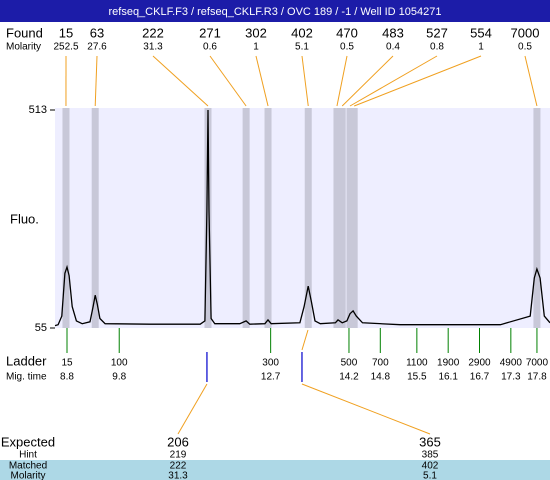  What do you see at coordinates (28, 441) in the screenshot?
I see `expected-row-label: Expected` at bounding box center [28, 441].